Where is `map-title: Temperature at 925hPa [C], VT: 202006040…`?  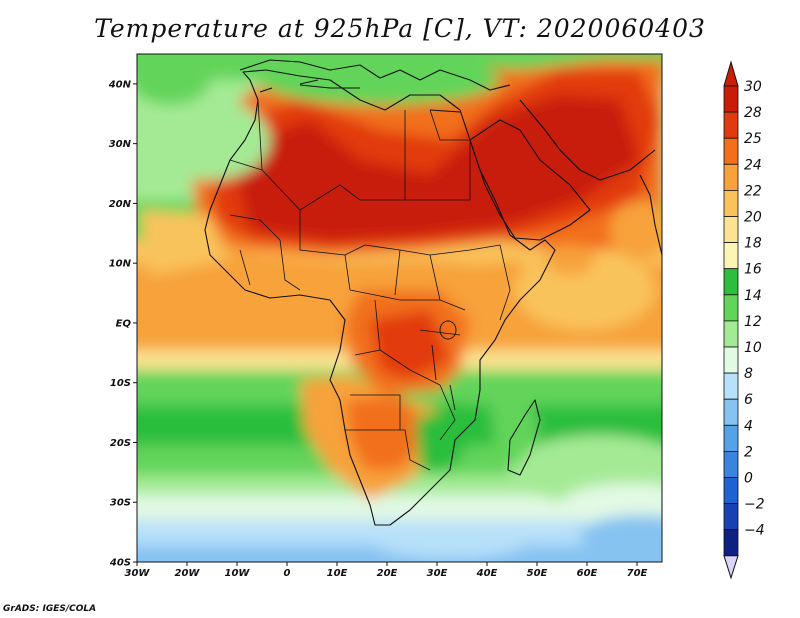
map-title: Temperature at 925hPa [C], VT: 202006040… is located at coordinates (400, 28).